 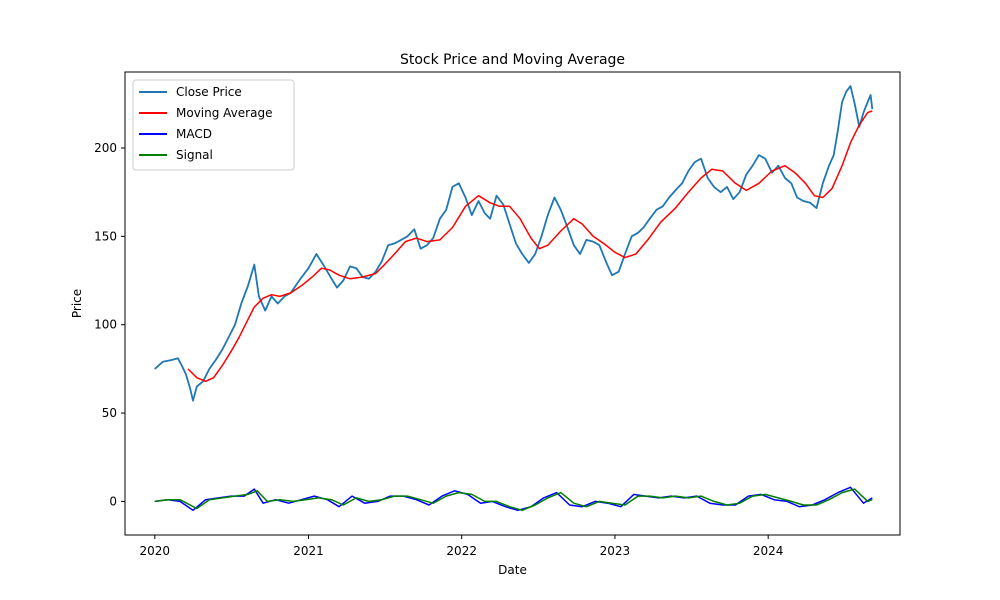 What do you see at coordinates (209, 92) in the screenshot?
I see `legend-label-close-price: Close Price` at bounding box center [209, 92].